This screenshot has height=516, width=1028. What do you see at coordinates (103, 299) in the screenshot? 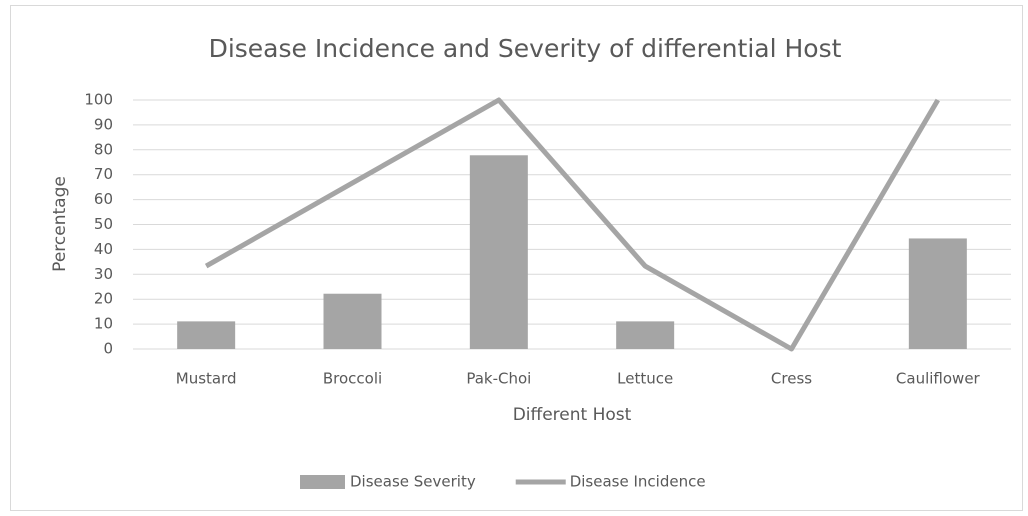
I see `y-tick-label: 20` at bounding box center [103, 299].